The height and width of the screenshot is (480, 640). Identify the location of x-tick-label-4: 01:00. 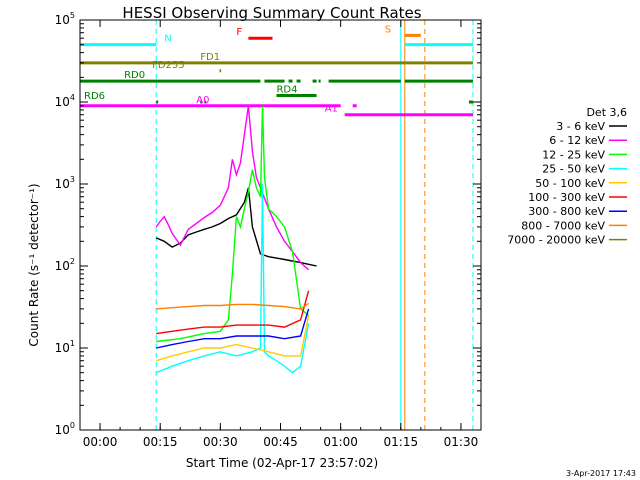
(340, 442).